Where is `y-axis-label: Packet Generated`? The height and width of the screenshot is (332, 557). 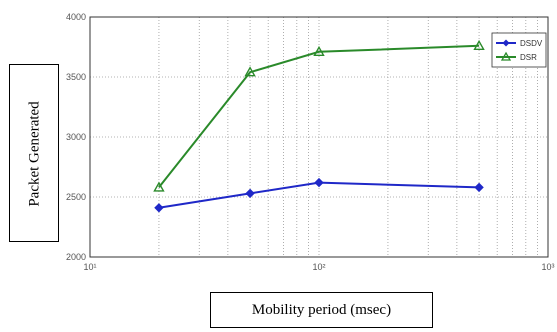
y-axis-label: Packet Generated is located at coordinates (35, 153).